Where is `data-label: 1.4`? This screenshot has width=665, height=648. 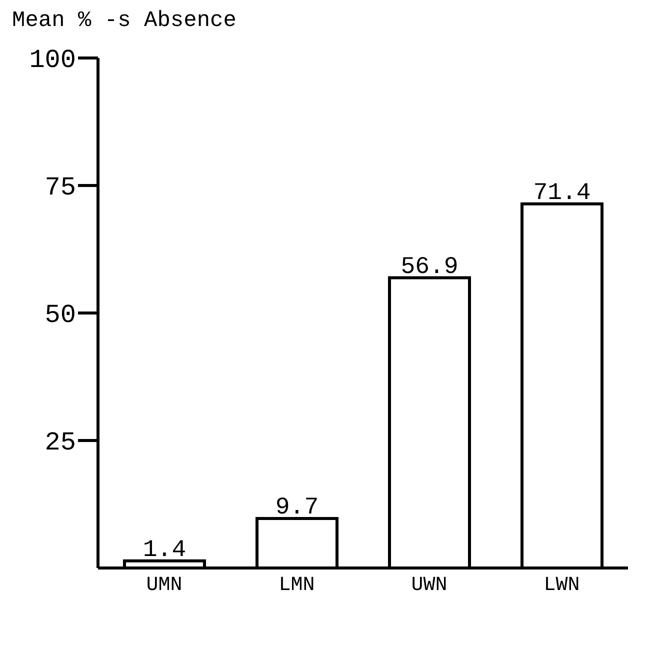
data-label: 1.4 is located at coordinates (164, 550).